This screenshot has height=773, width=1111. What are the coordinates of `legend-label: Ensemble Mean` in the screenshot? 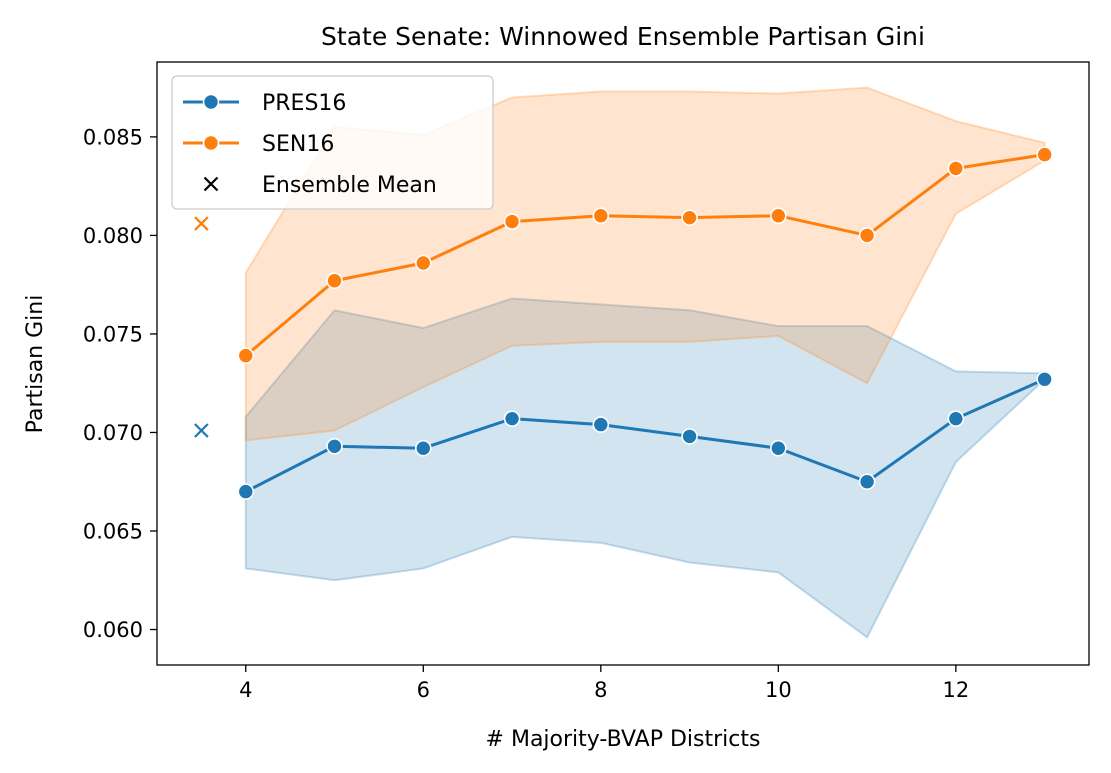 It's located at (349, 185).